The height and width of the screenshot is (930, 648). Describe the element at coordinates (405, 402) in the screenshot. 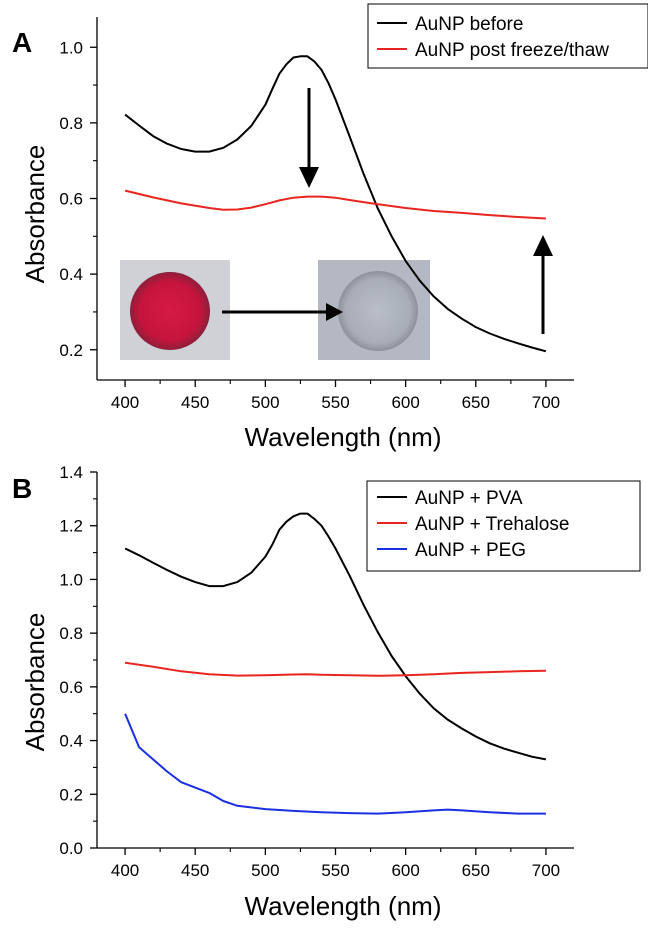

I see `x-tick-label-a-4: 600` at that location.